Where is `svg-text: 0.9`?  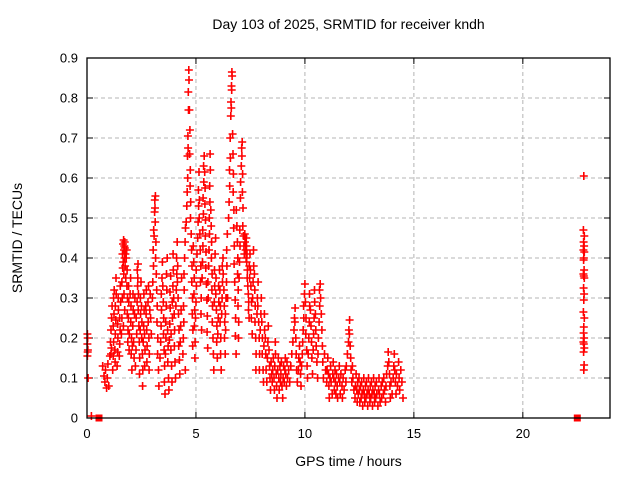
svg-text: 0.9 is located at coordinates (69, 58).